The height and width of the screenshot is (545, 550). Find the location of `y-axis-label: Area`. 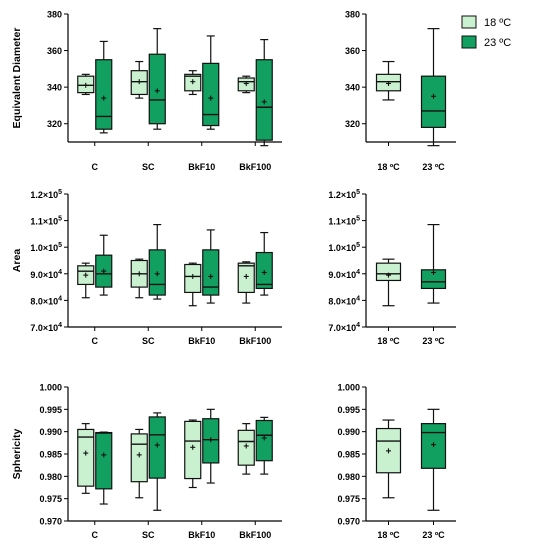

y-axis-label: Area is located at coordinates (17, 261).